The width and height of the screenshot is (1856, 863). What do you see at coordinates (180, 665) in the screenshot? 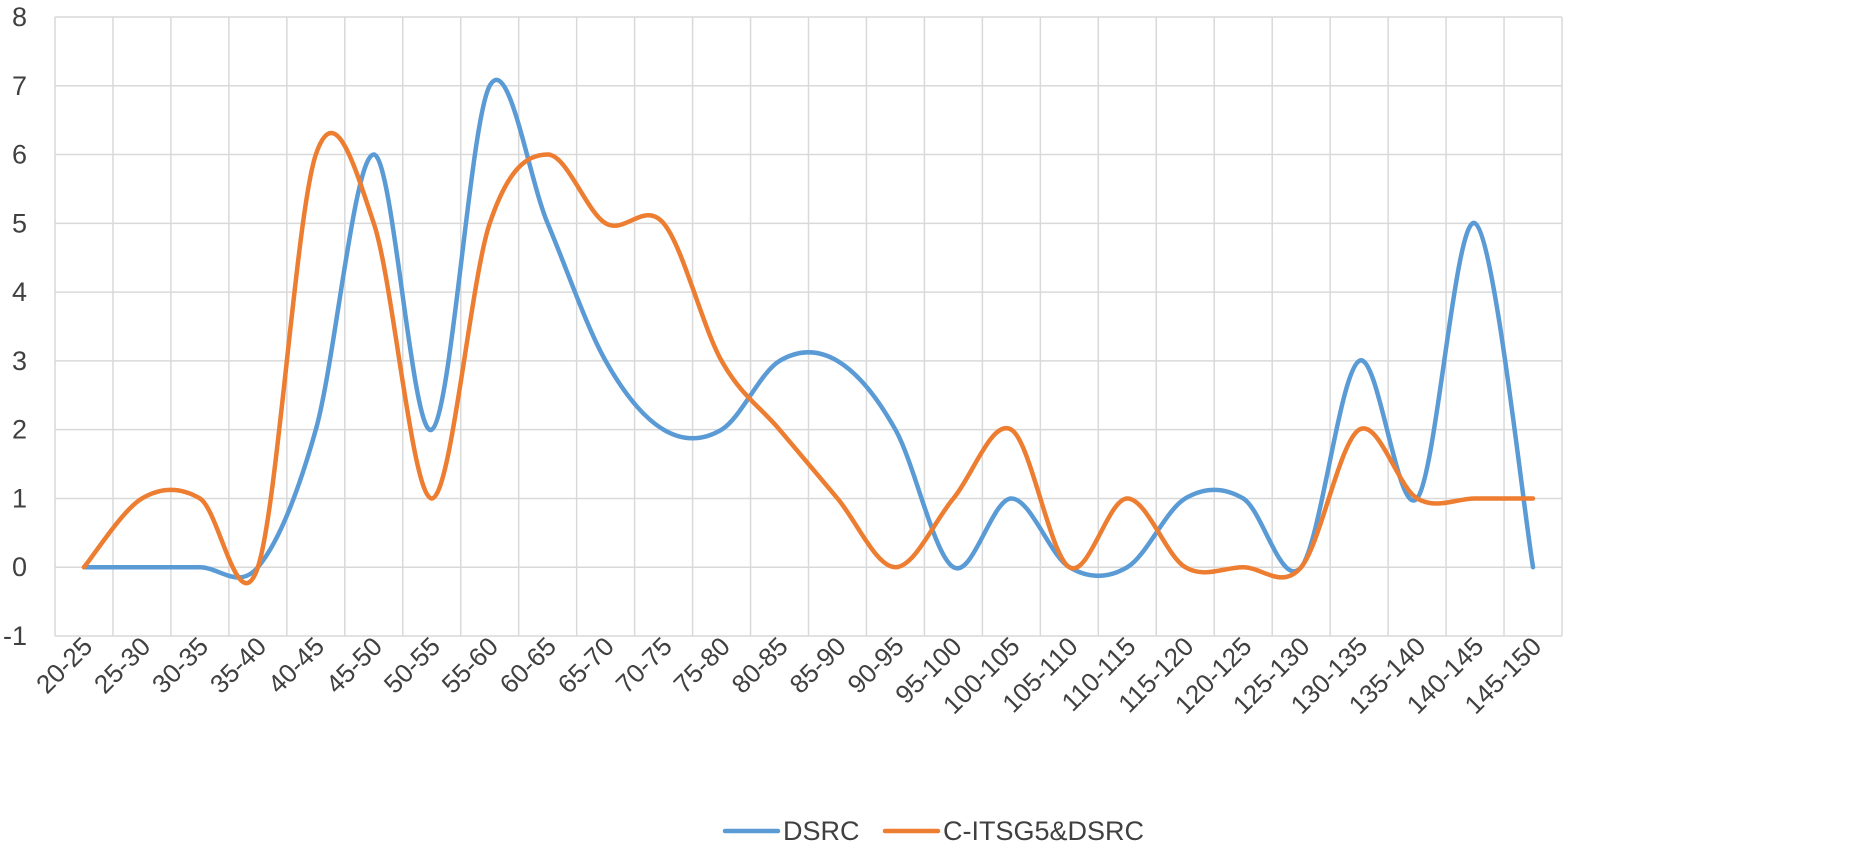
I see `x-tick-label: 30-35` at bounding box center [180, 665].